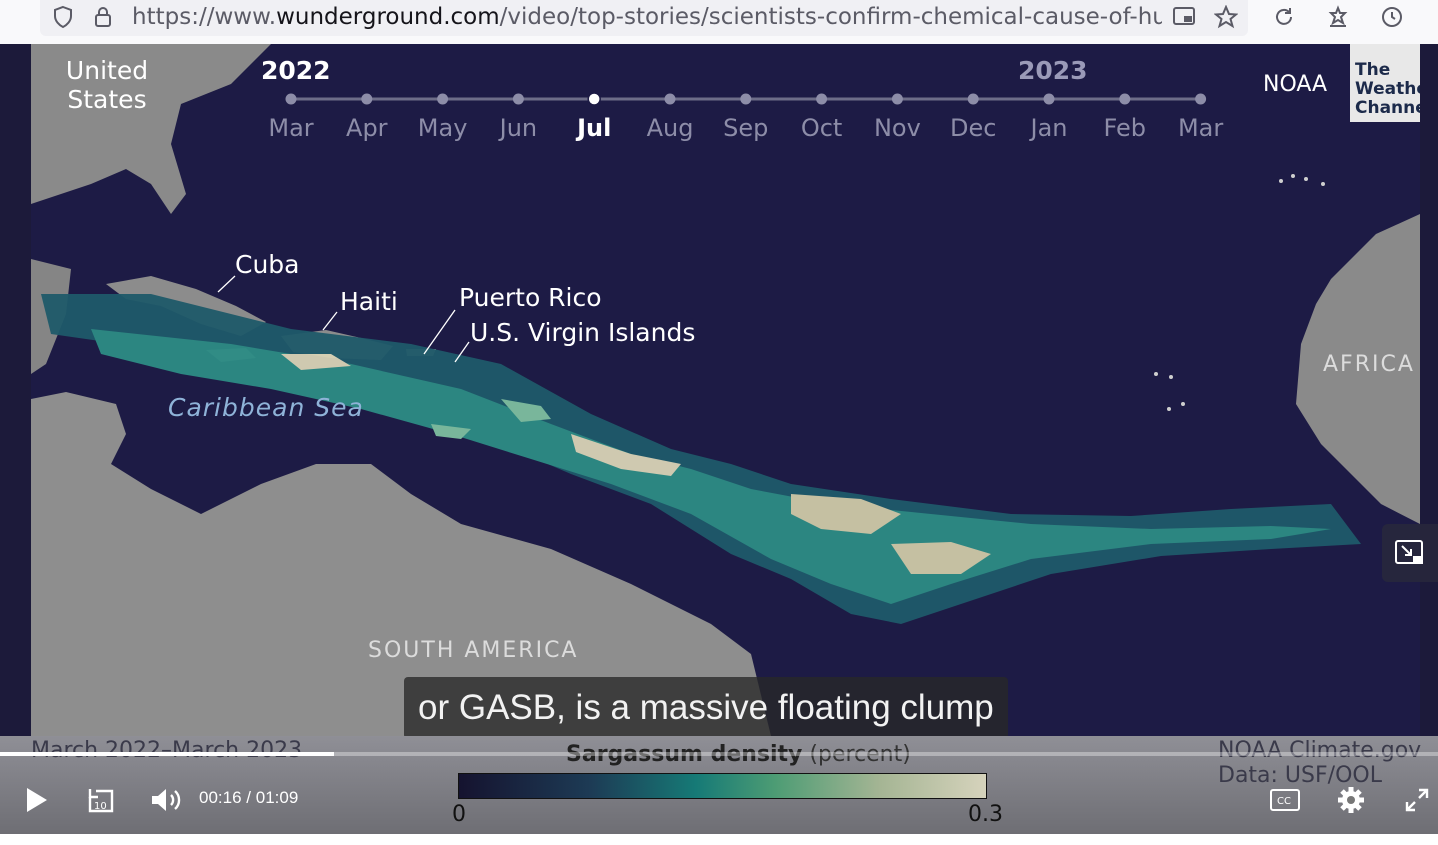  Describe the element at coordinates (459, 814) in the screenshot. I see `legend-min: 0` at that location.